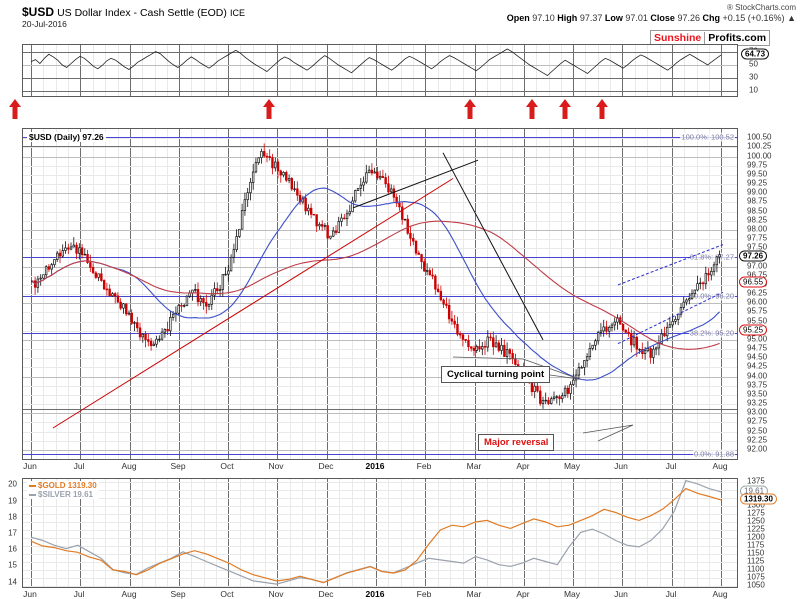  What do you see at coordinates (326, 466) in the screenshot?
I see `x-axis-month-label: Dec` at bounding box center [326, 466].